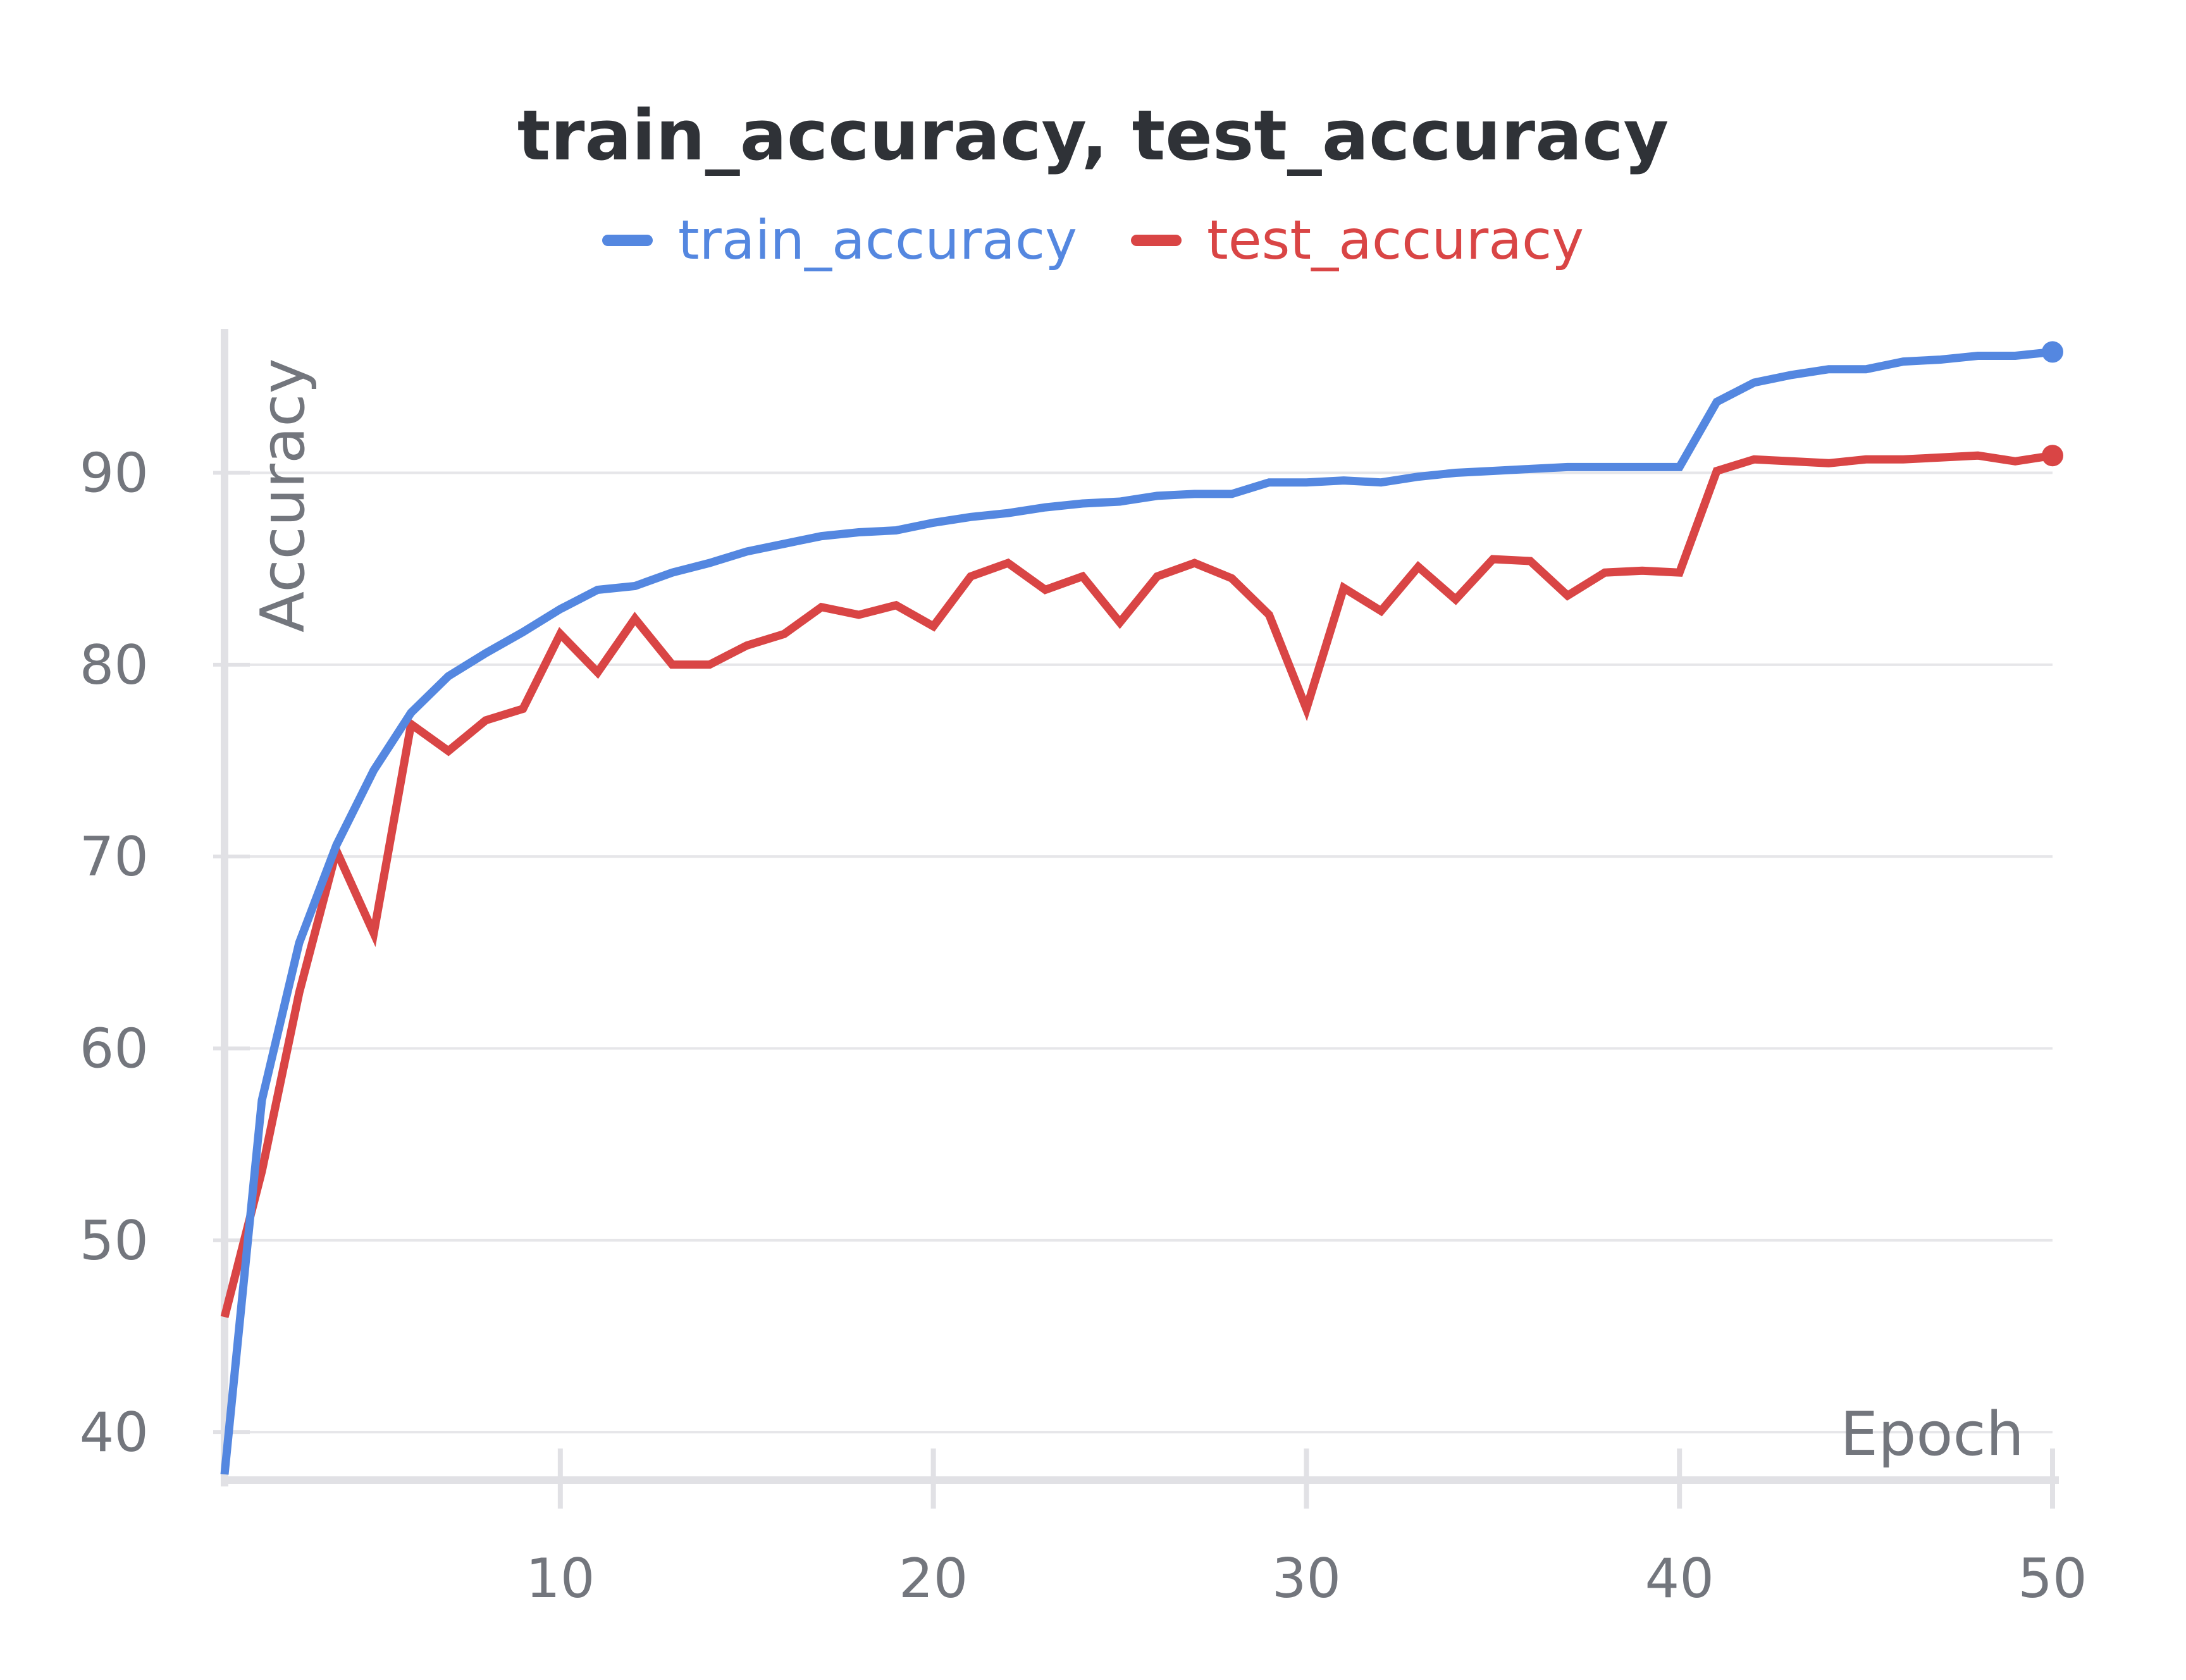 This screenshot has width=2186, height=1680. What do you see at coordinates (627, 240) in the screenshot?
I see `legend-swatch-train` at bounding box center [627, 240].